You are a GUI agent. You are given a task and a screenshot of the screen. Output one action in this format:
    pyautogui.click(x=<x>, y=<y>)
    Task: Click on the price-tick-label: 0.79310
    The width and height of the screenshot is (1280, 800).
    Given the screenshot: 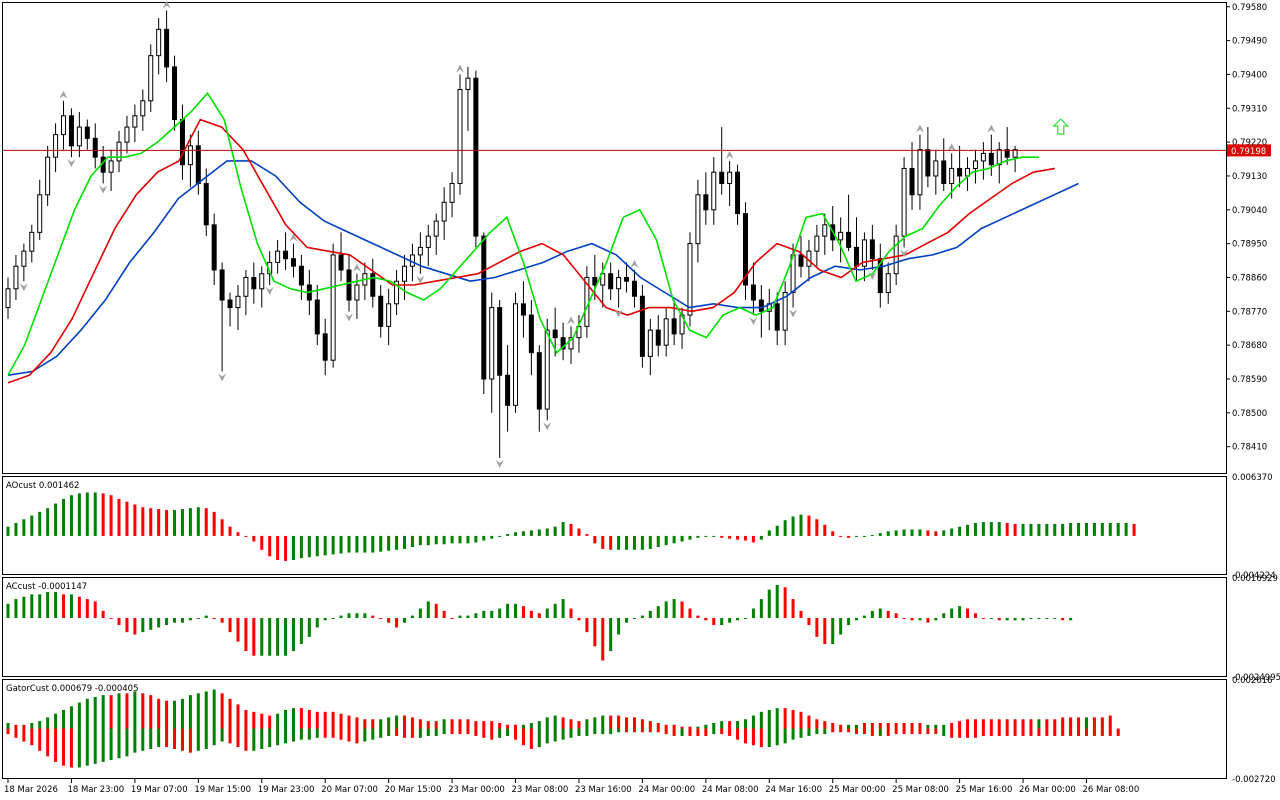 What is the action you would take?
    pyautogui.click(x=1249, y=109)
    